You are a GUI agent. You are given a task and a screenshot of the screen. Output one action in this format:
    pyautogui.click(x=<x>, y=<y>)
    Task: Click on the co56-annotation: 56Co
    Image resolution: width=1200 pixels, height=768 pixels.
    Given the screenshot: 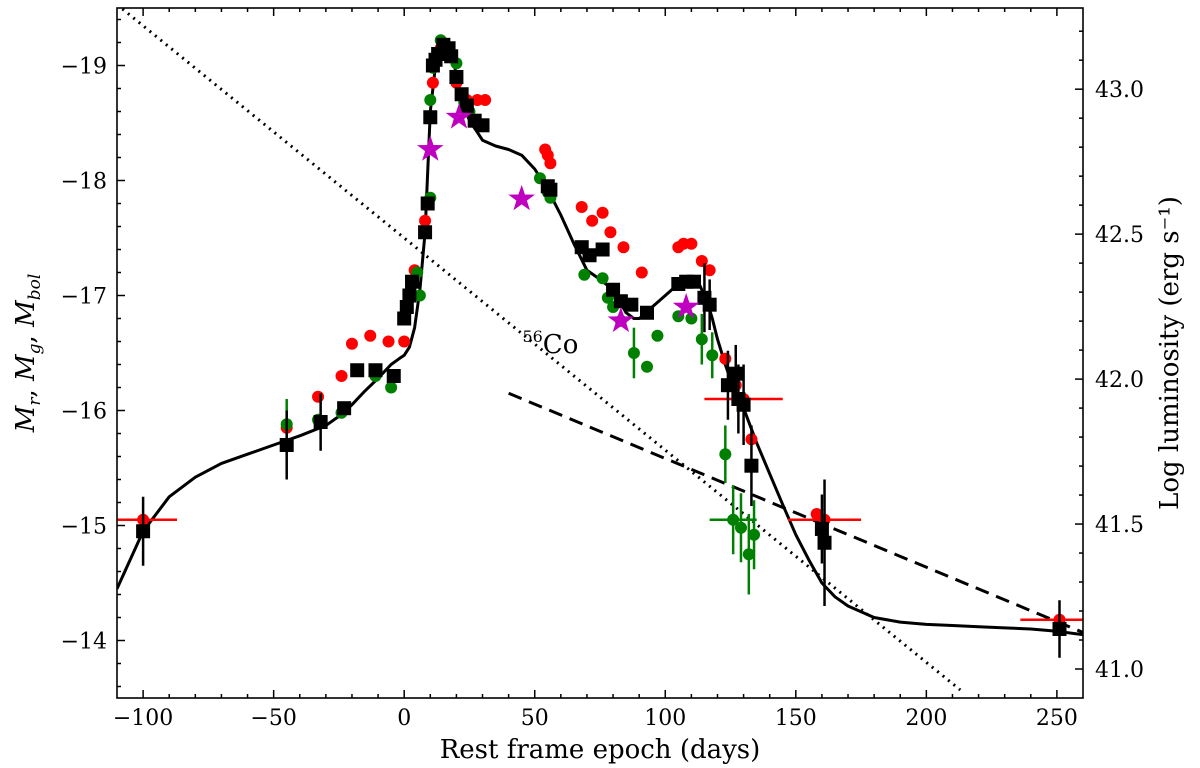 What is the action you would take?
    pyautogui.click(x=550, y=343)
    